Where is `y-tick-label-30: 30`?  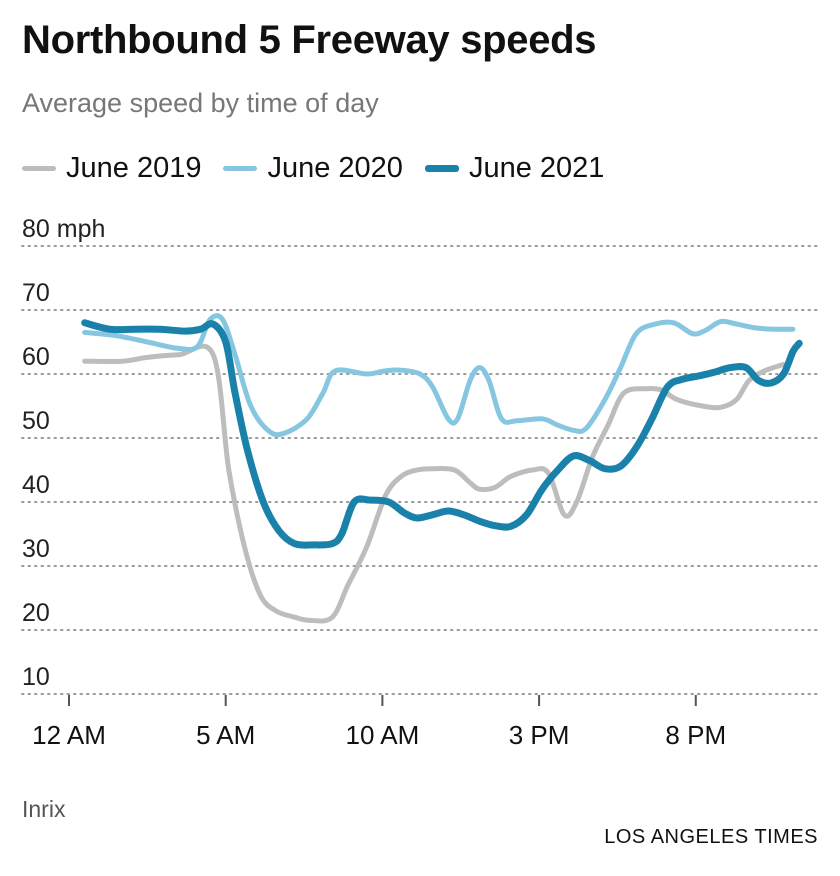
y-tick-label-30: 30 is located at coordinates (36, 549).